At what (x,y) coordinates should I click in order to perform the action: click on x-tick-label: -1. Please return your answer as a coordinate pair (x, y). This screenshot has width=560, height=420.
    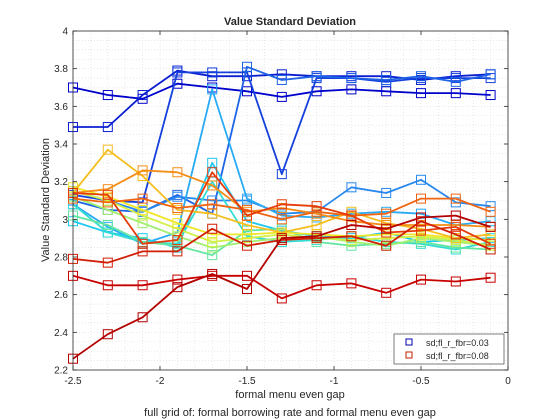
    Looking at the image, I should click on (334, 381).